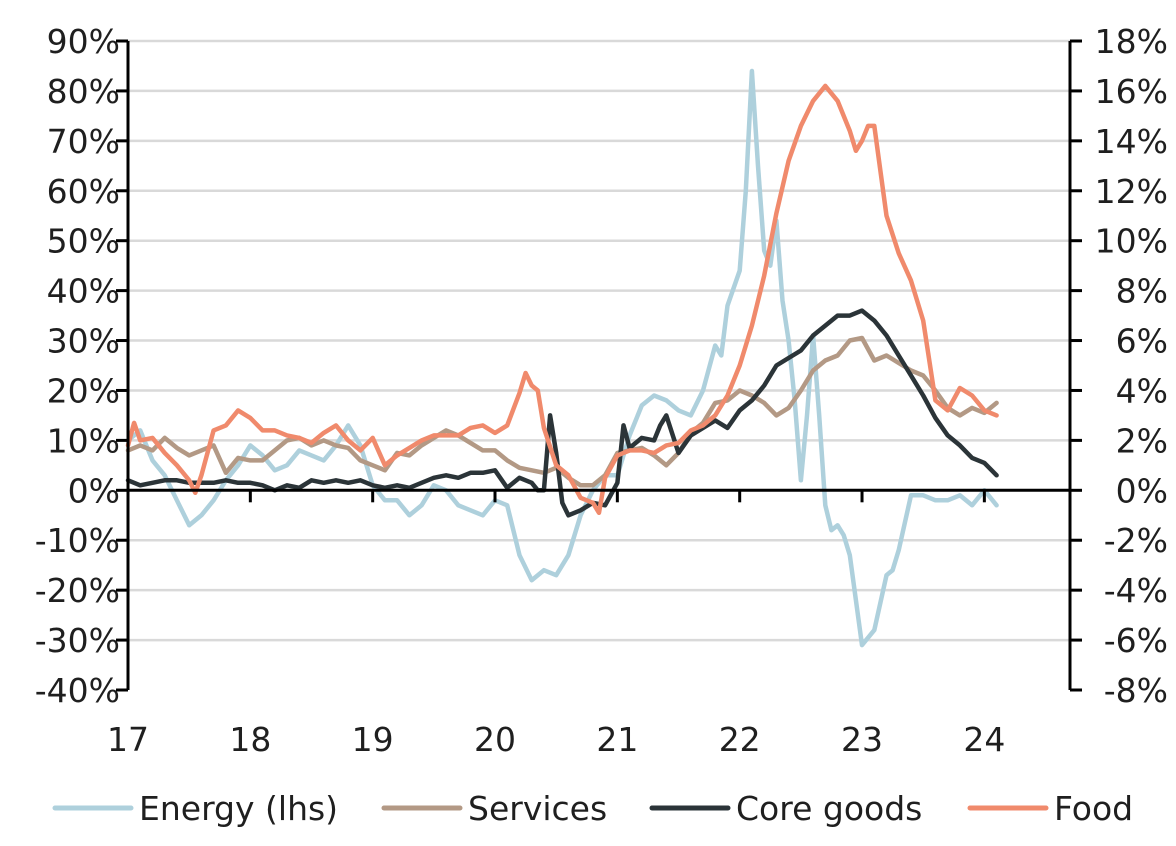  I want to click on left-tick-label: 40%, so click(83, 291).